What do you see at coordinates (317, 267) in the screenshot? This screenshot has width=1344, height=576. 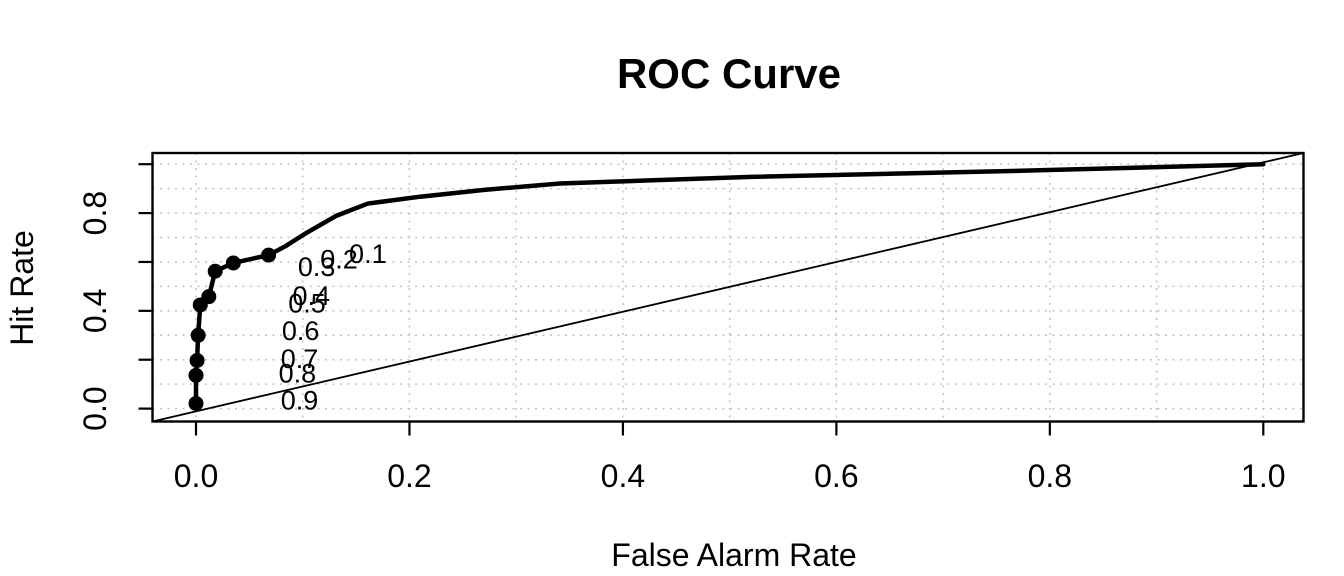 I see `threshold-label: 0.3` at bounding box center [317, 267].